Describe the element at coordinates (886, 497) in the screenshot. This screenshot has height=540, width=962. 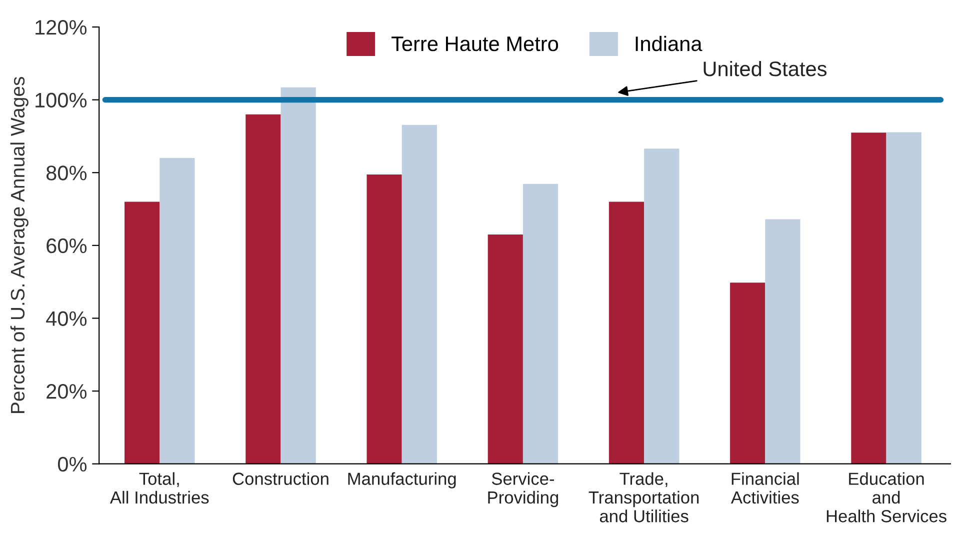
I see `x-tick-label: Education and Health Services` at that location.